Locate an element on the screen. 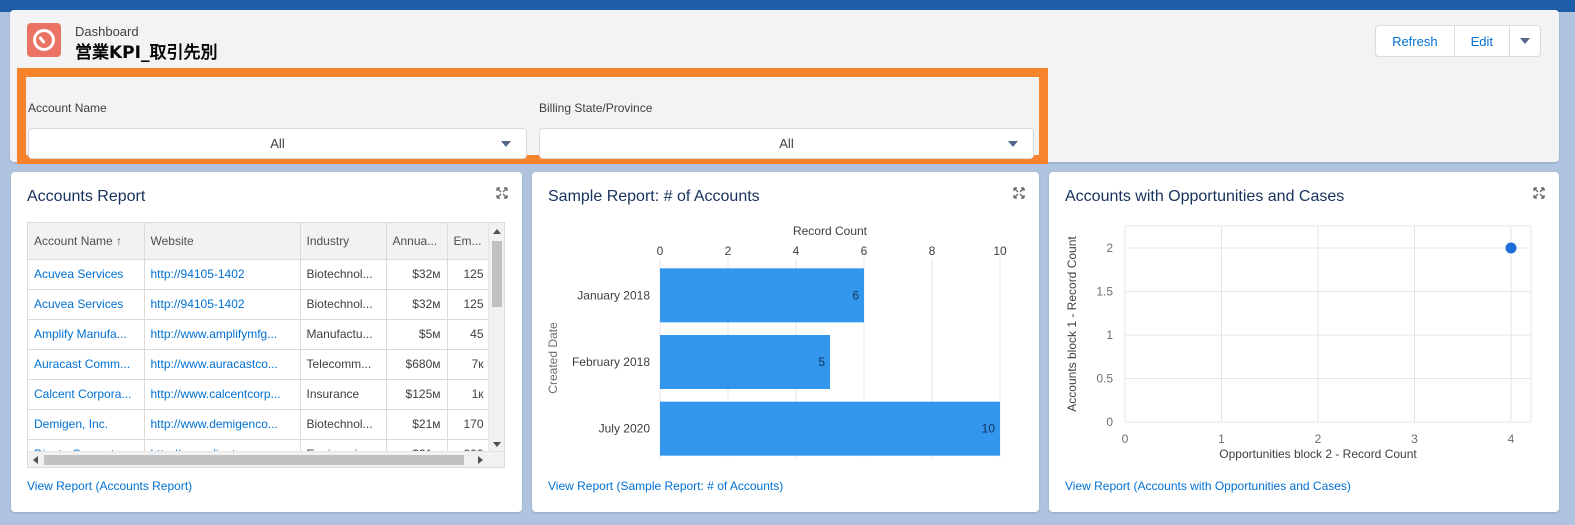 This screenshot has height=525, width=1575. column-header: Industry is located at coordinates (343, 241).